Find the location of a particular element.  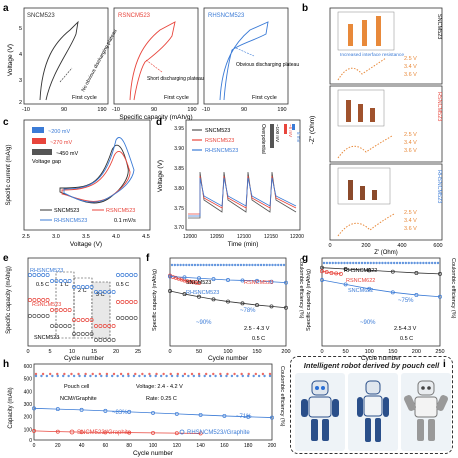

c-xtick: 2.5 is located at coordinates (26, 237).